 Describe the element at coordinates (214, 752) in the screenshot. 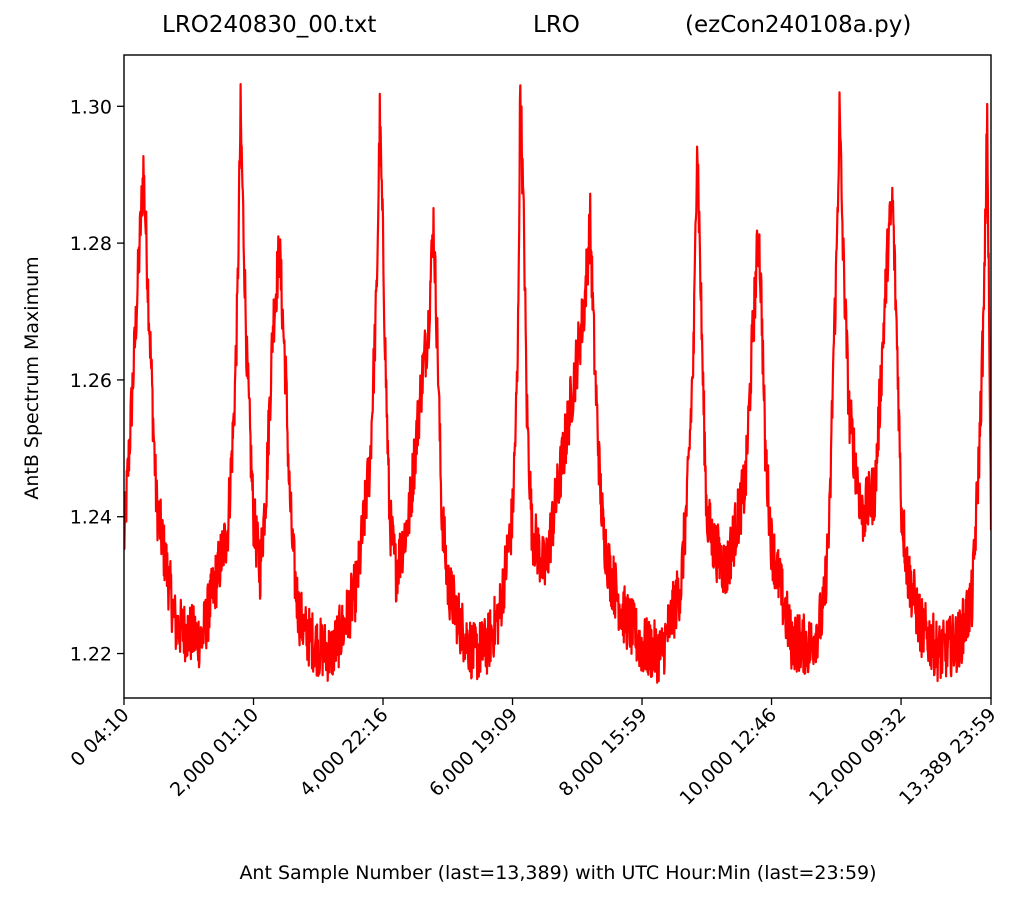

I see `x-tick-label: 2,000 01:10` at that location.